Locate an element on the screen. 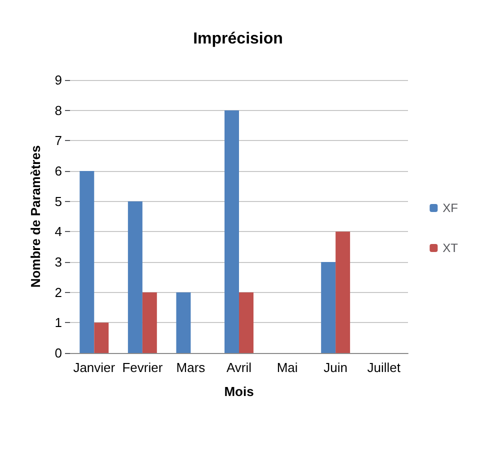 The height and width of the screenshot is (458, 479). y-axis-title: Nombre de Paramètres is located at coordinates (35, 216).